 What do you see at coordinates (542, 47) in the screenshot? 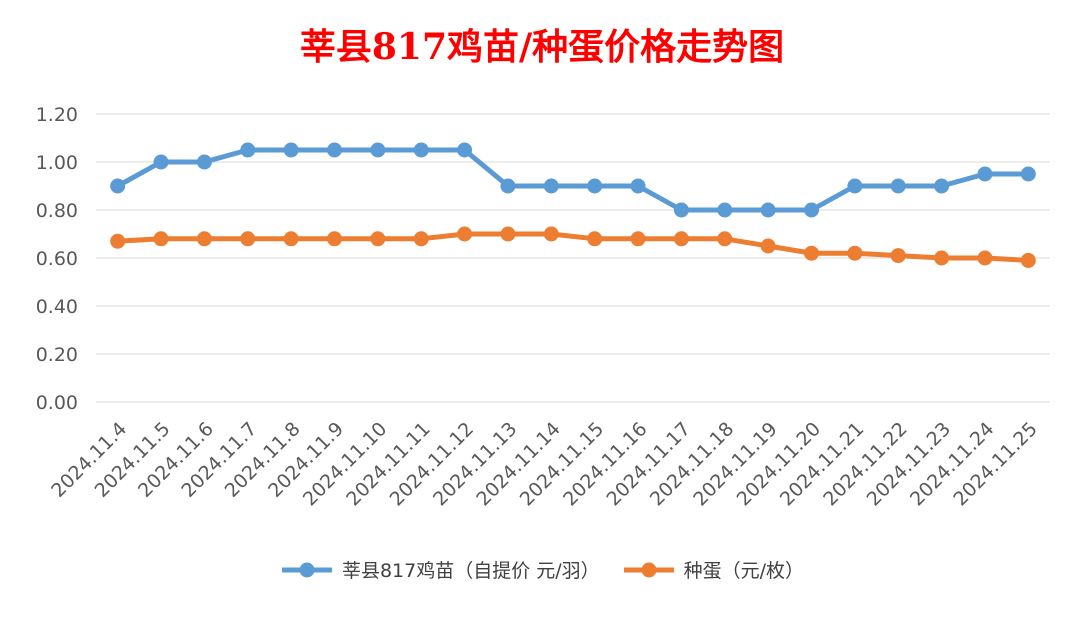
I see `chart-title: 莘县817鸡苗/种蛋价格走势图` at bounding box center [542, 47].